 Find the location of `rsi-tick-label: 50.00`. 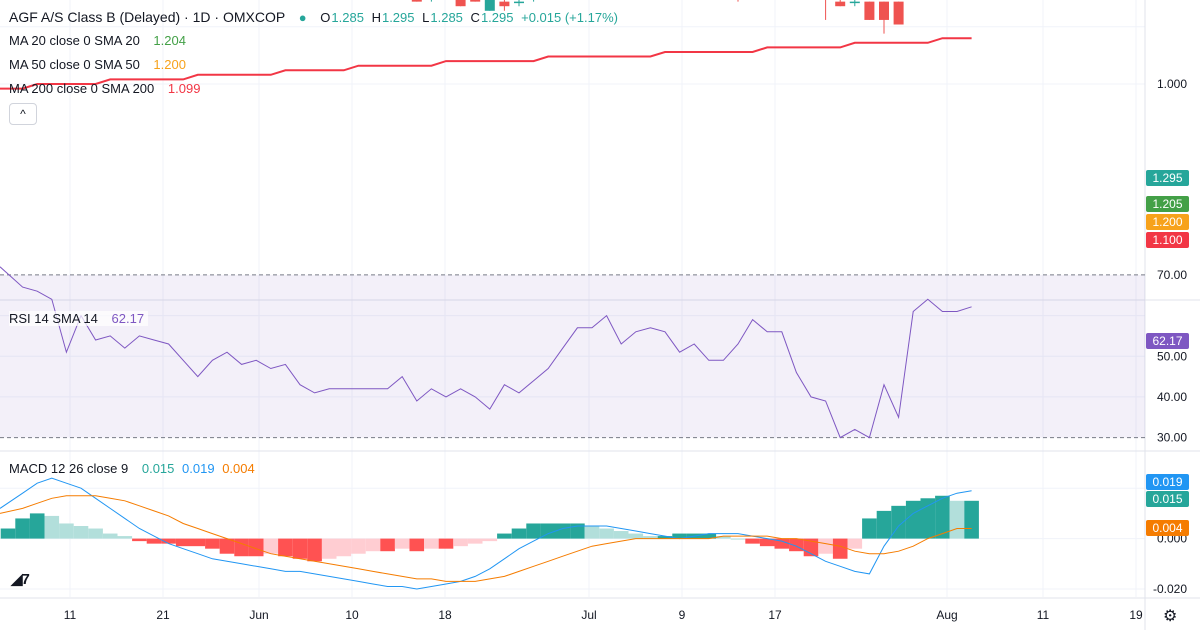

rsi-tick-label: 50.00 is located at coordinates (1172, 356).